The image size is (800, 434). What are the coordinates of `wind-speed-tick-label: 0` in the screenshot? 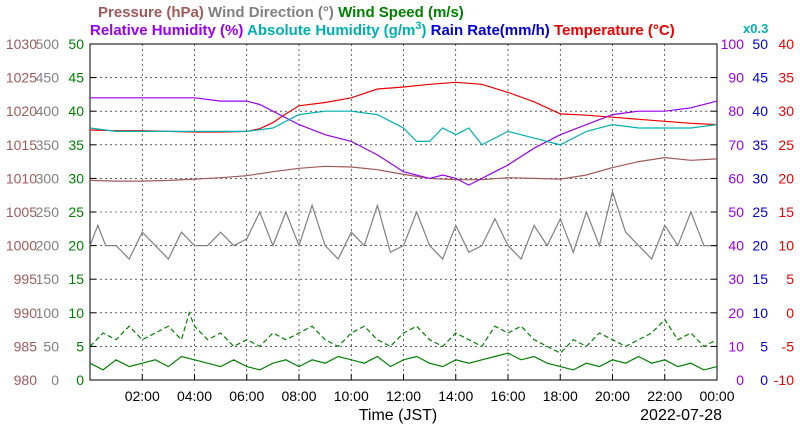 It's located at (80, 380).